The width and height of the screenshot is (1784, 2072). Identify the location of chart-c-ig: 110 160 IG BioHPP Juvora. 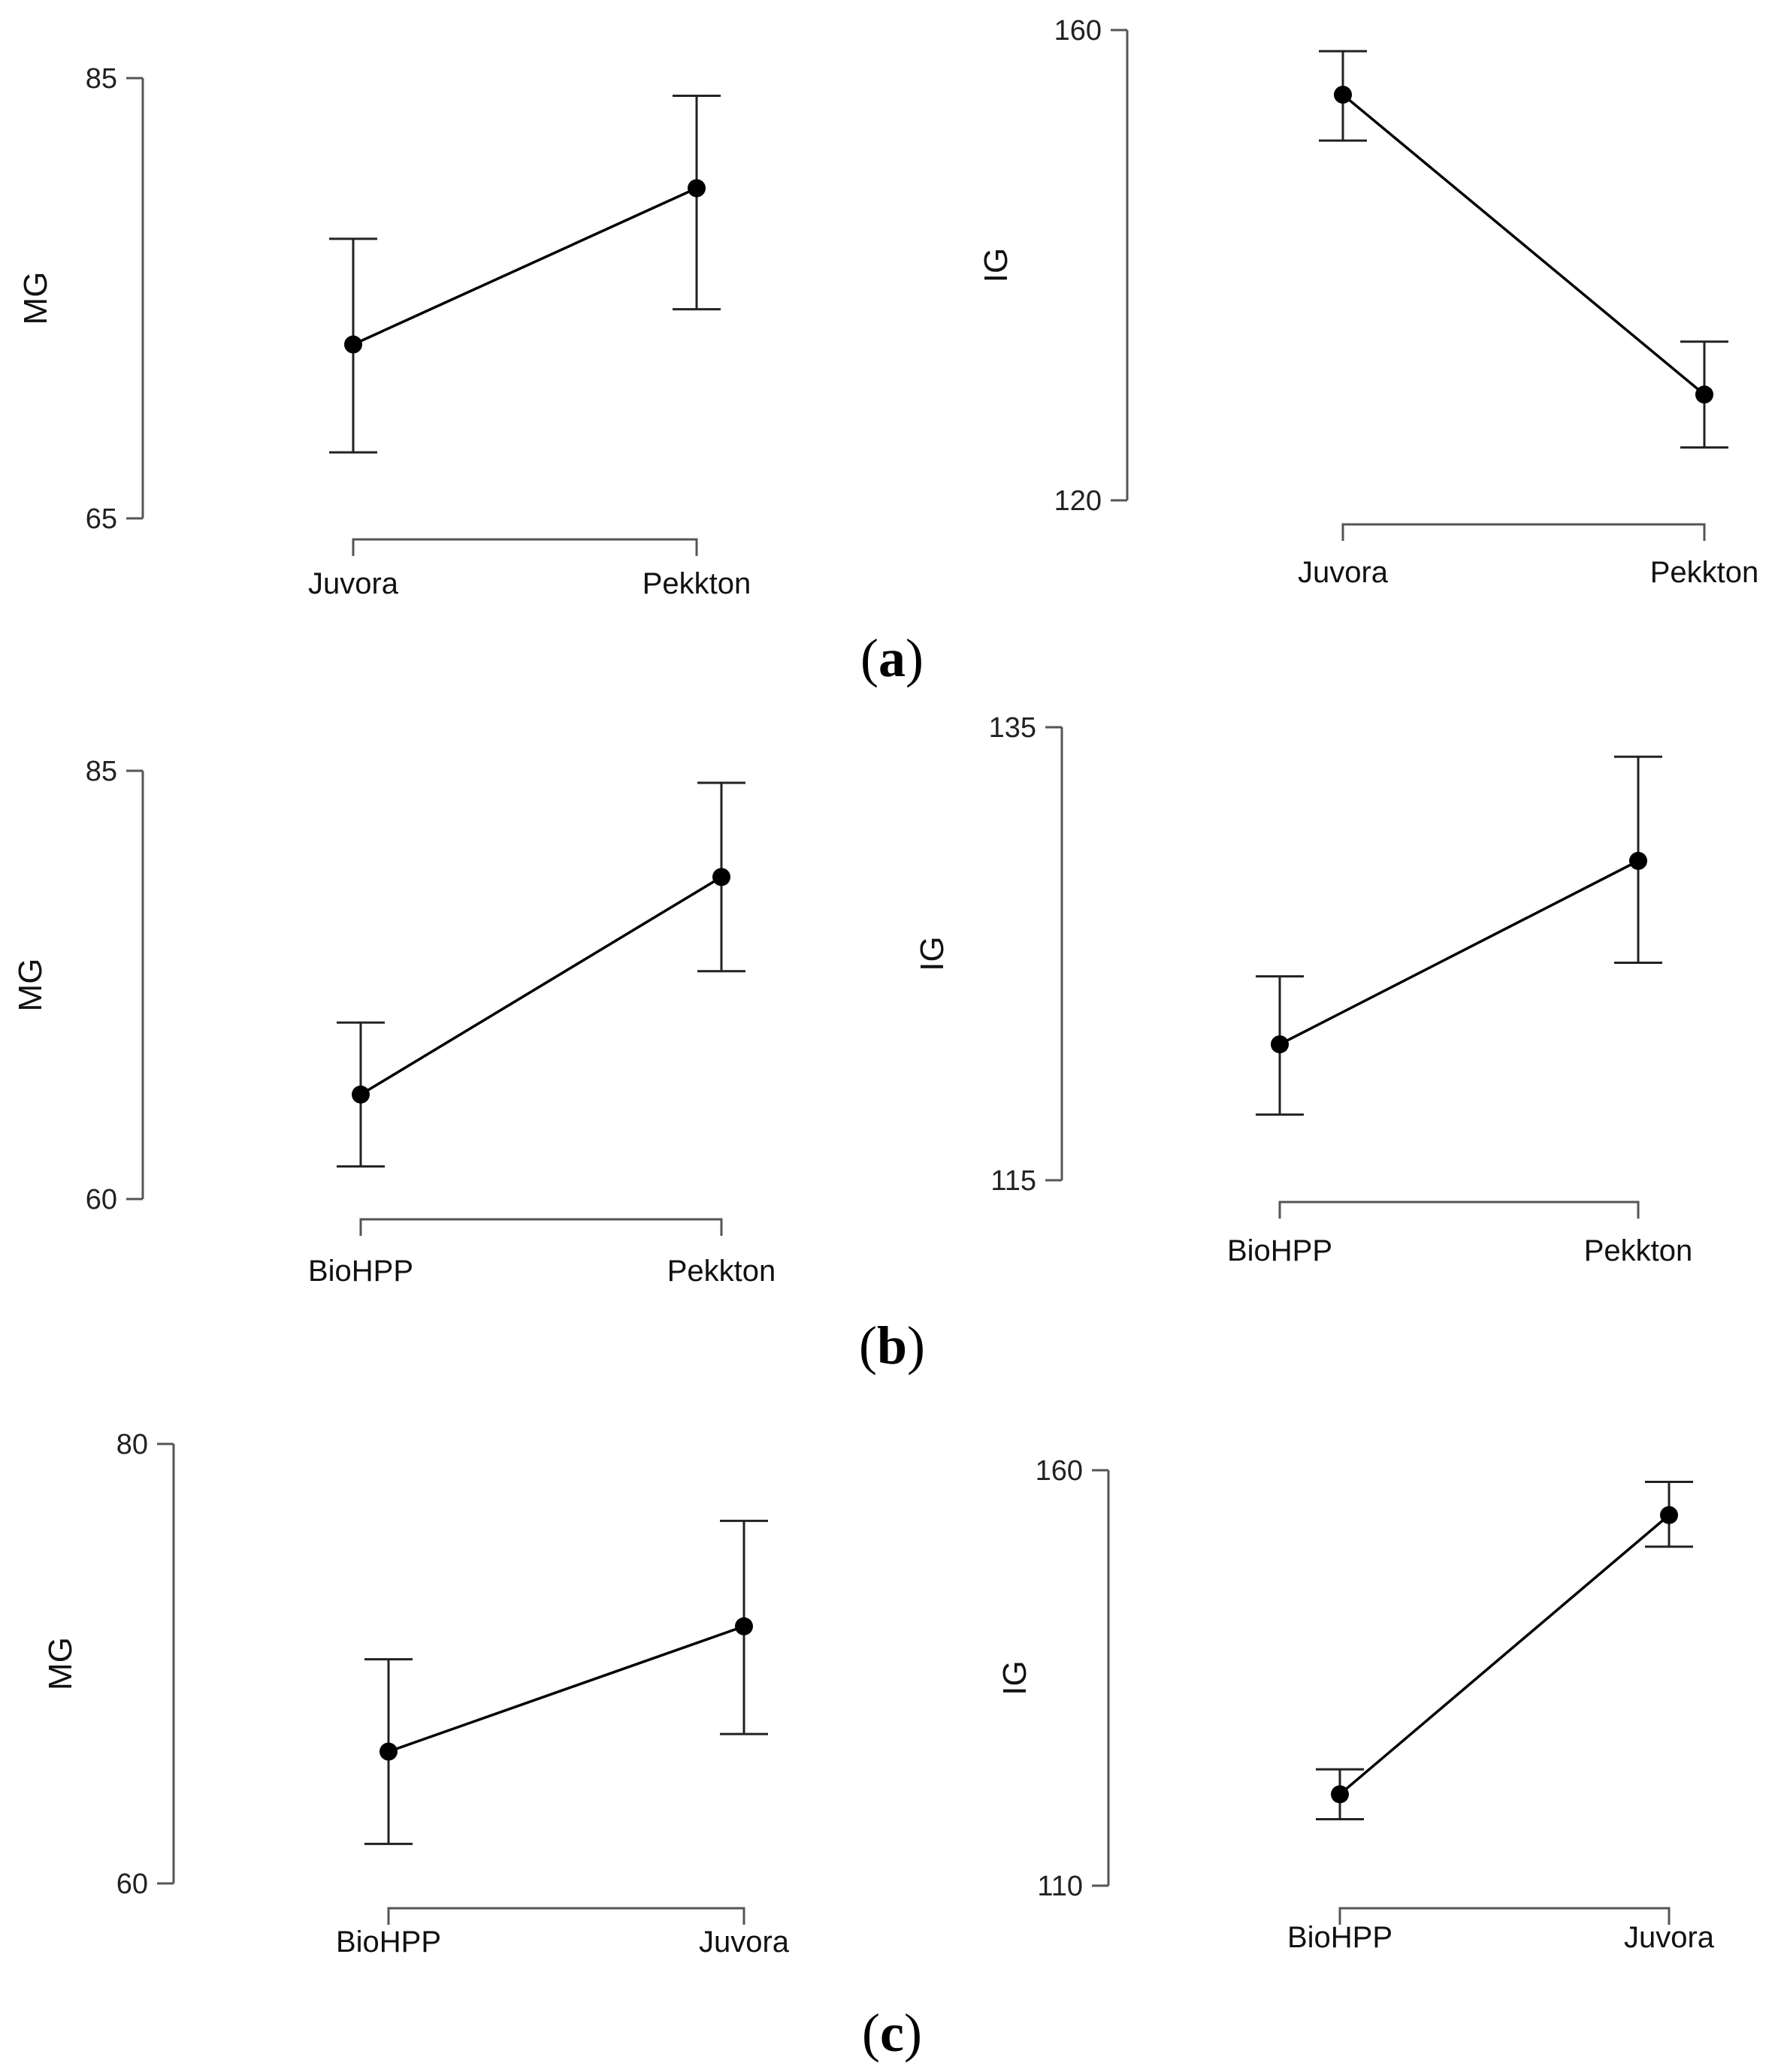
(1355, 1705).